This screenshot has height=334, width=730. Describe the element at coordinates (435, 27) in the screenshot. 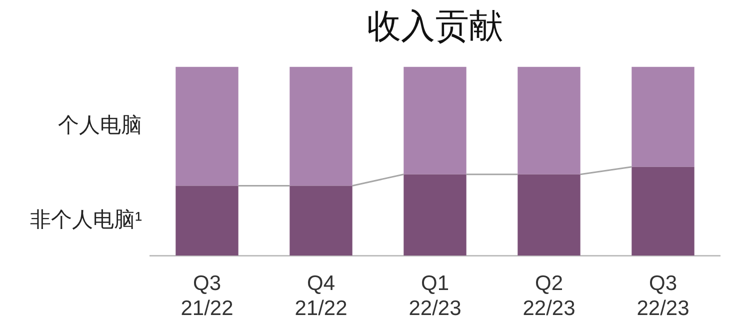

I see `chart-title: 收入贡献` at that location.